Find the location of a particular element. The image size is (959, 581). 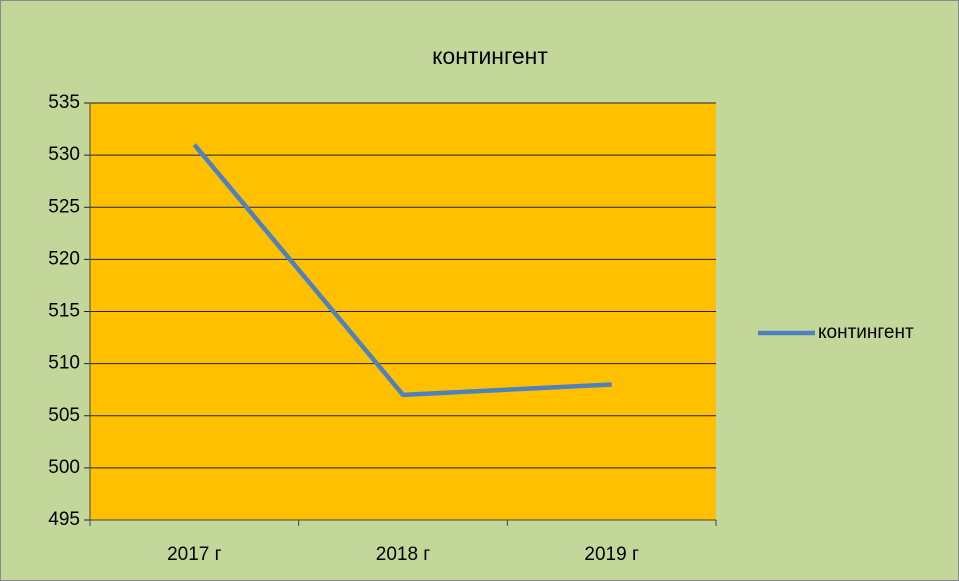

x-tick-label: 2018 г is located at coordinates (403, 554).